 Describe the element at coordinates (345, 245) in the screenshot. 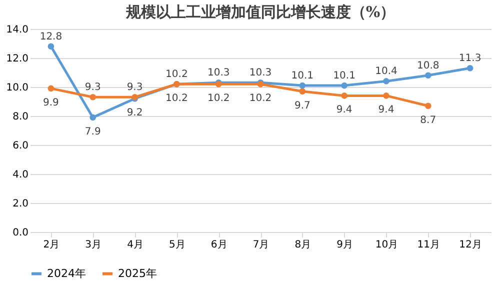

I see `x-tick-label: 9月` at that location.